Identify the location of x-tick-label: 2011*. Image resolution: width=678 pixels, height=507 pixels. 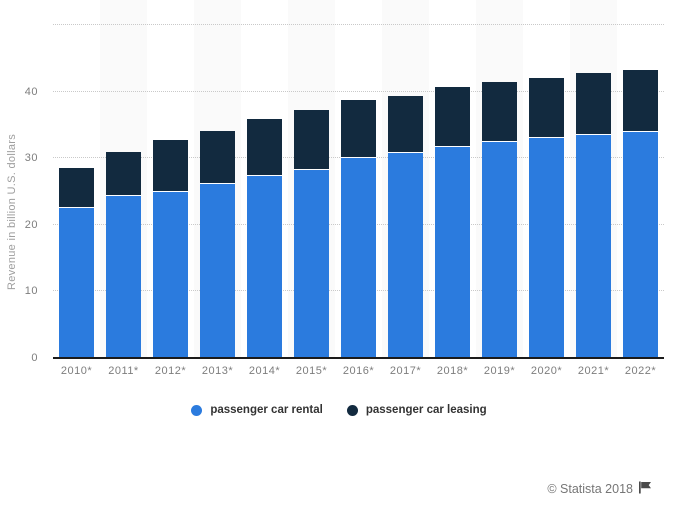
(123, 371).